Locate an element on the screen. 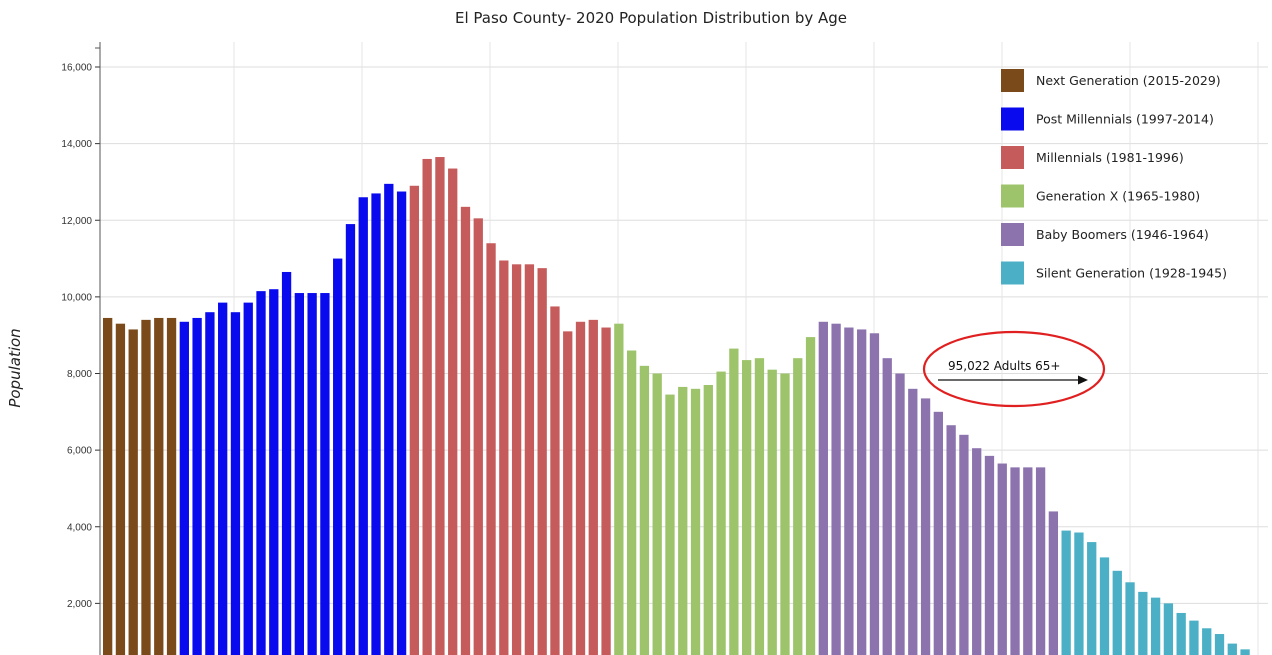 The image size is (1272, 655). y-tick-label: 12,000 is located at coordinates (76, 221).